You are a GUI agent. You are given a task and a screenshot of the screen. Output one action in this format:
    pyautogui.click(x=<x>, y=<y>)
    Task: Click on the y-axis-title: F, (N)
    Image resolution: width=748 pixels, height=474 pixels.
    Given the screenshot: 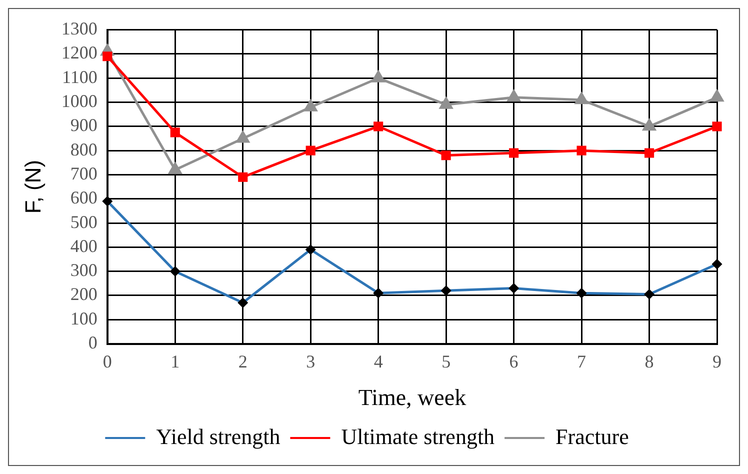 What is the action you would take?
    pyautogui.click(x=33, y=187)
    